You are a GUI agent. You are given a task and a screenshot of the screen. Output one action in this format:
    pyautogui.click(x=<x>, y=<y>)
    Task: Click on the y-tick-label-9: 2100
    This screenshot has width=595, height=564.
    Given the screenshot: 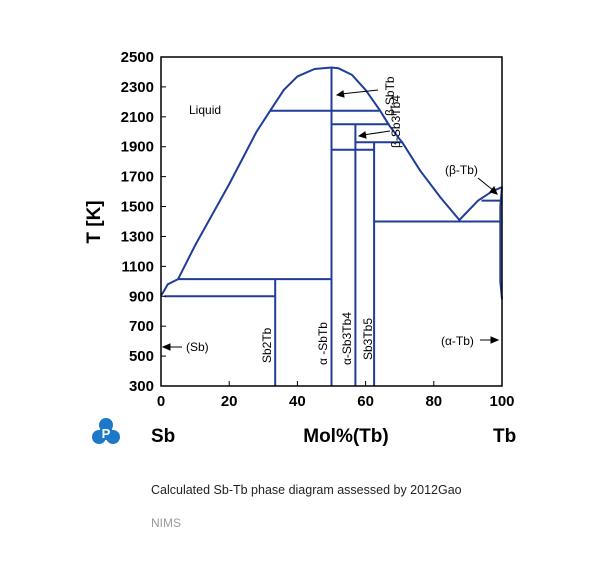 What is the action you would take?
    pyautogui.click(x=137, y=117)
    